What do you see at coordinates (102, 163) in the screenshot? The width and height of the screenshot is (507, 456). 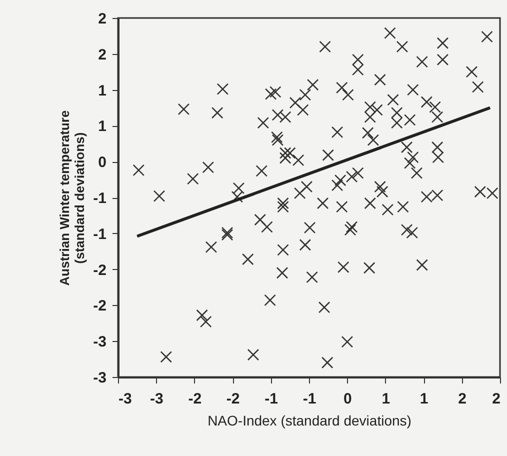 I see `y-tick-label: 0` at bounding box center [102, 163].